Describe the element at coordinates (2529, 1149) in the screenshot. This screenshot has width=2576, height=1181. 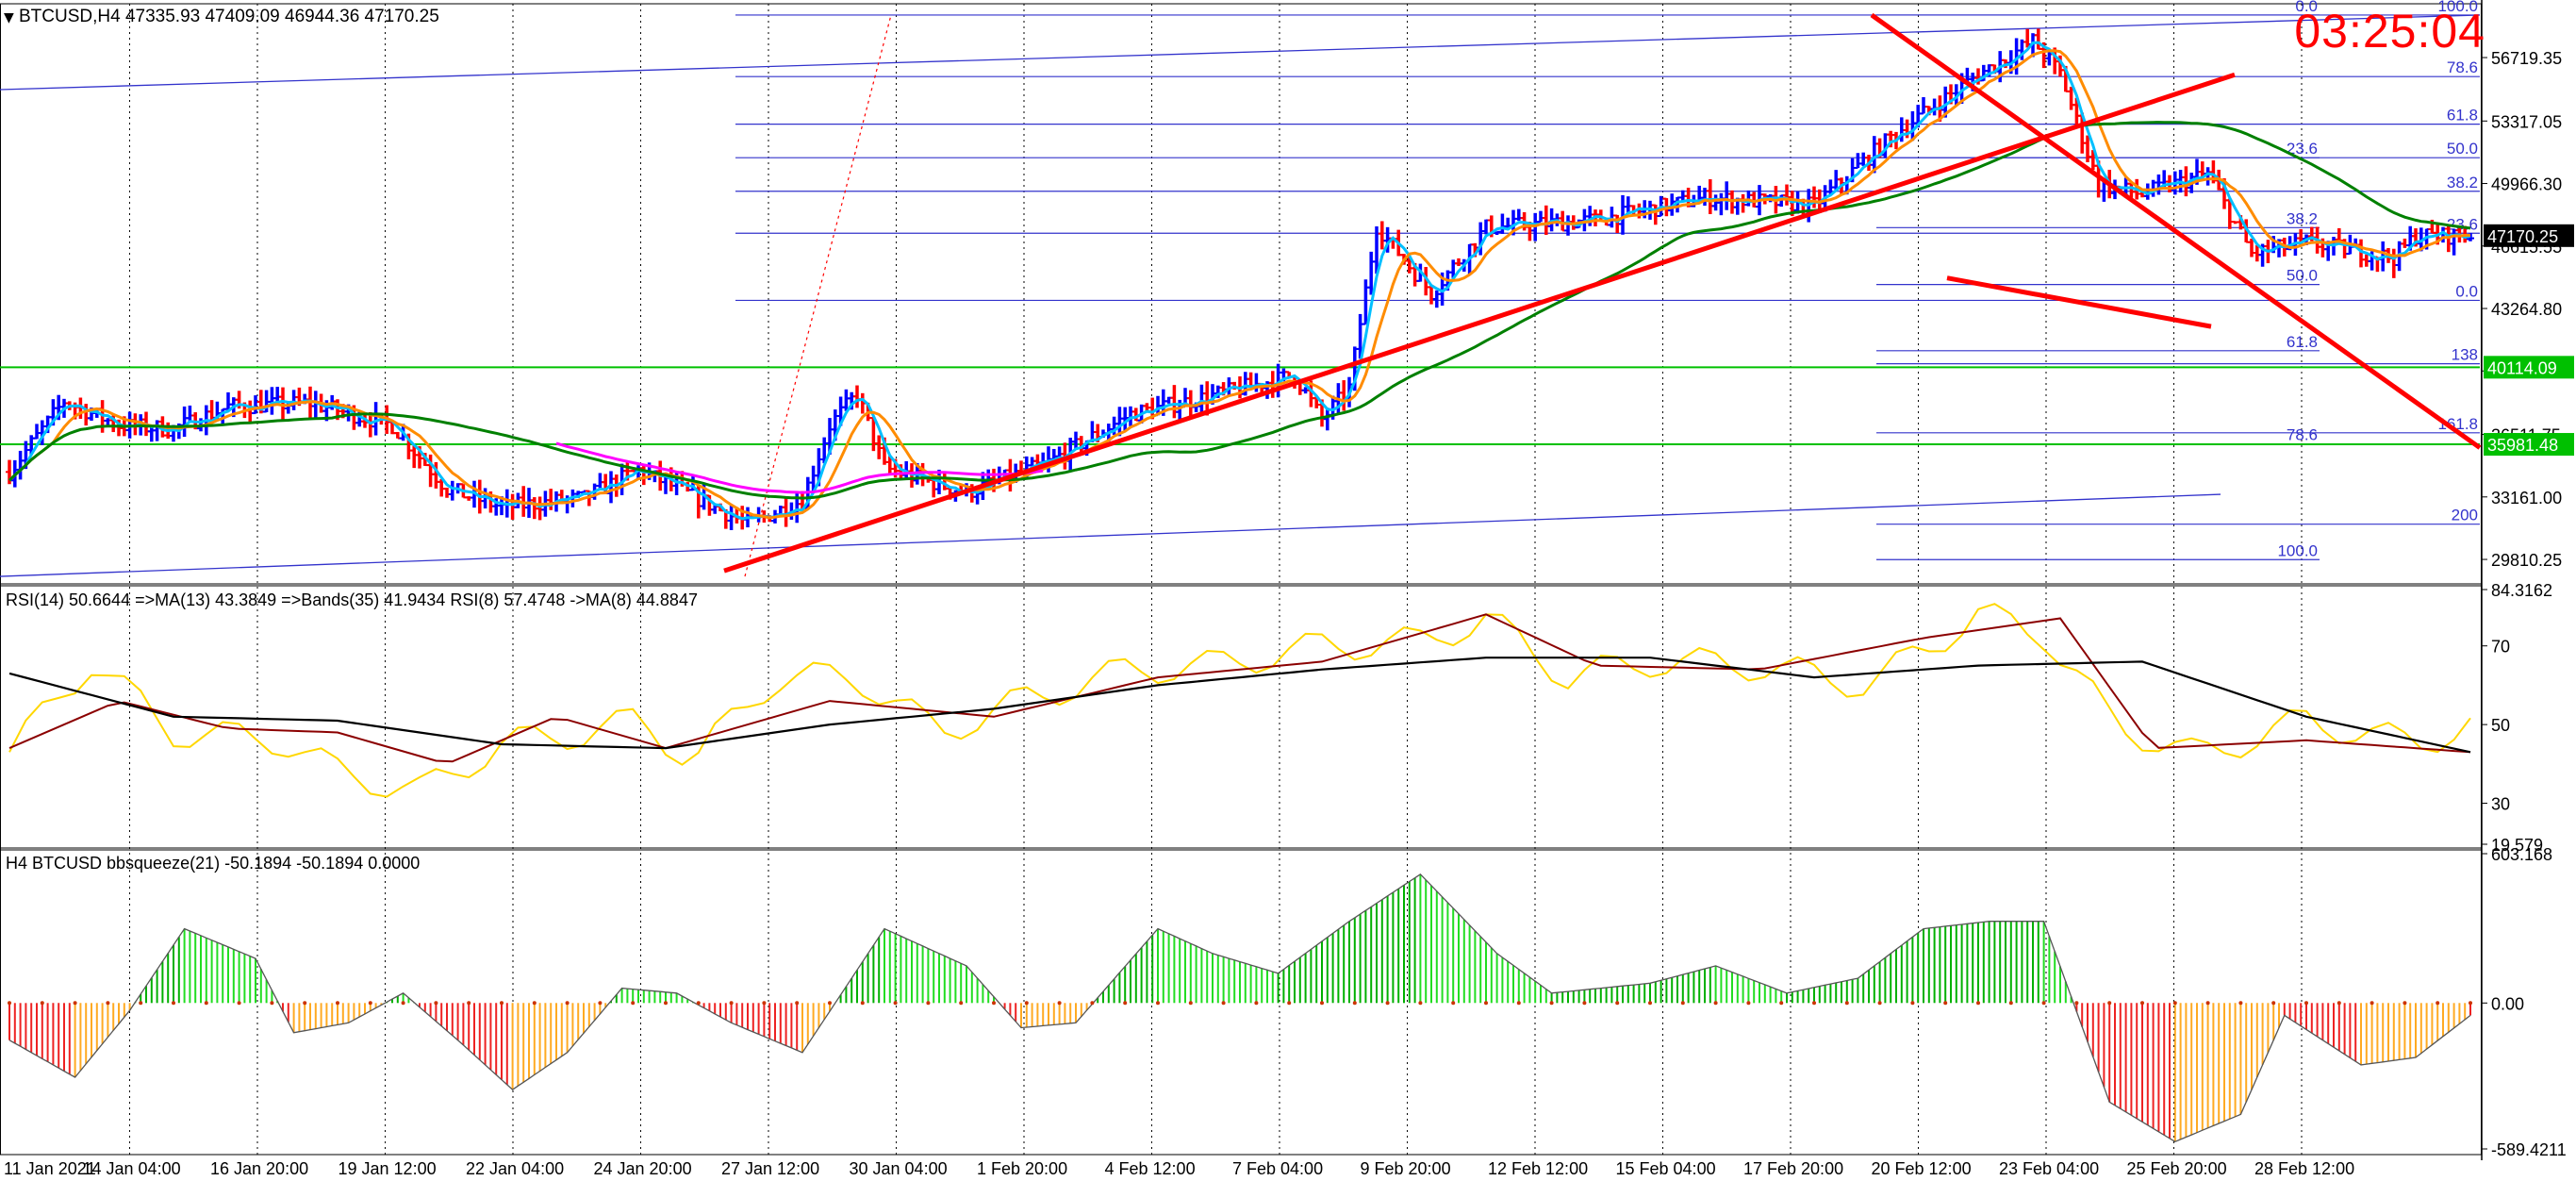
I see `squeeze-y-tick-label: -589.4211` at that location.